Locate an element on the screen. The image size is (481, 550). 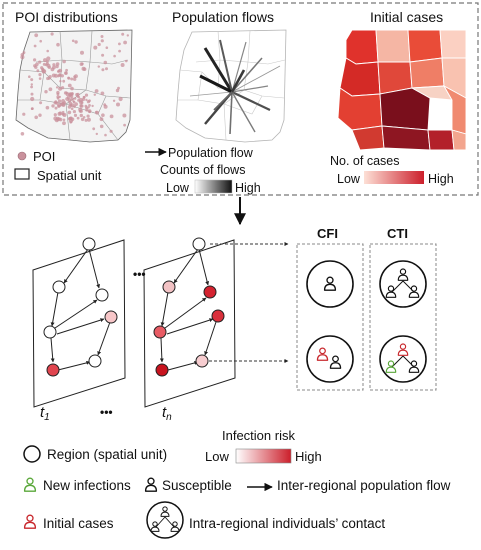
graph-t1-edges is located at coordinates (80, 309).